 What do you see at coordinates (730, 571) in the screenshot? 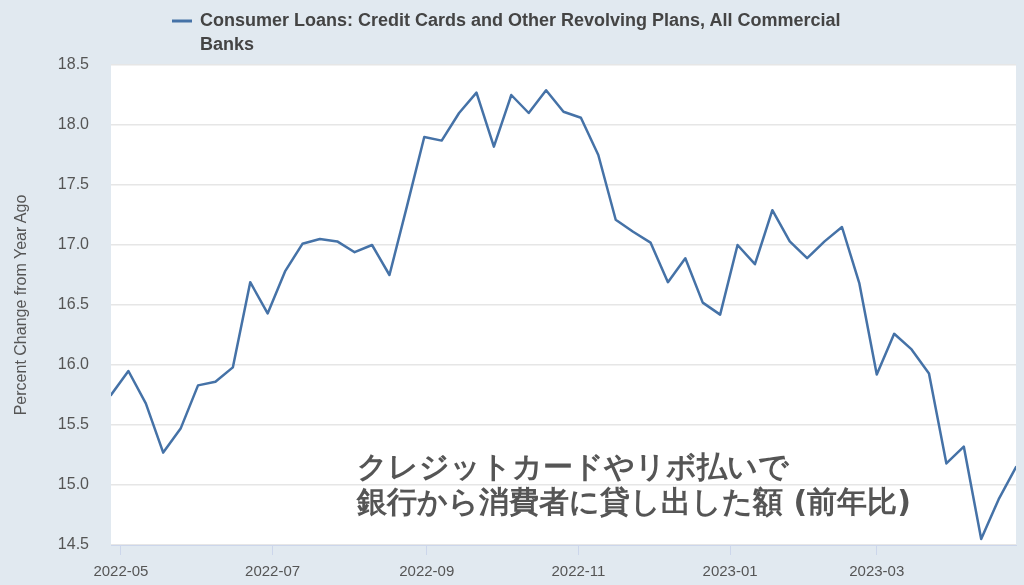
I see `x-tick-label: 2023-01` at bounding box center [730, 571].